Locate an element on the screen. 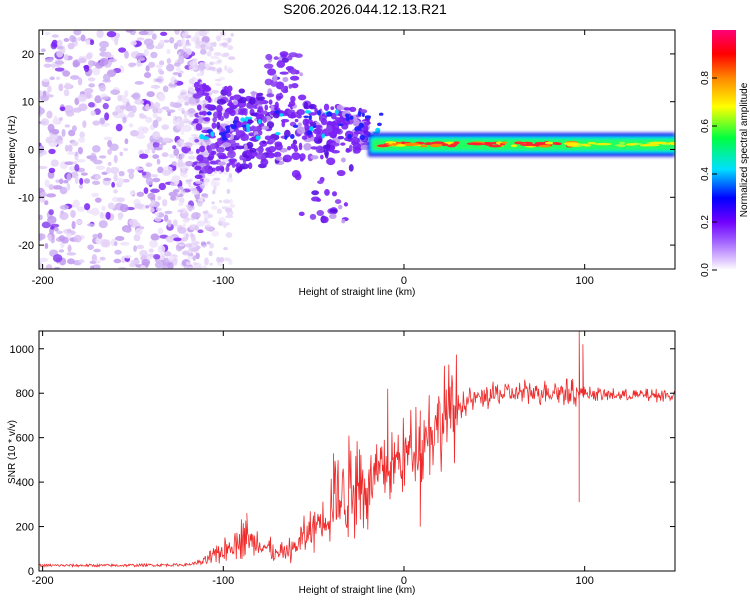 This screenshot has width=750, height=600. figure-title: S206.2026.044.12.13.R21 is located at coordinates (365, 9).